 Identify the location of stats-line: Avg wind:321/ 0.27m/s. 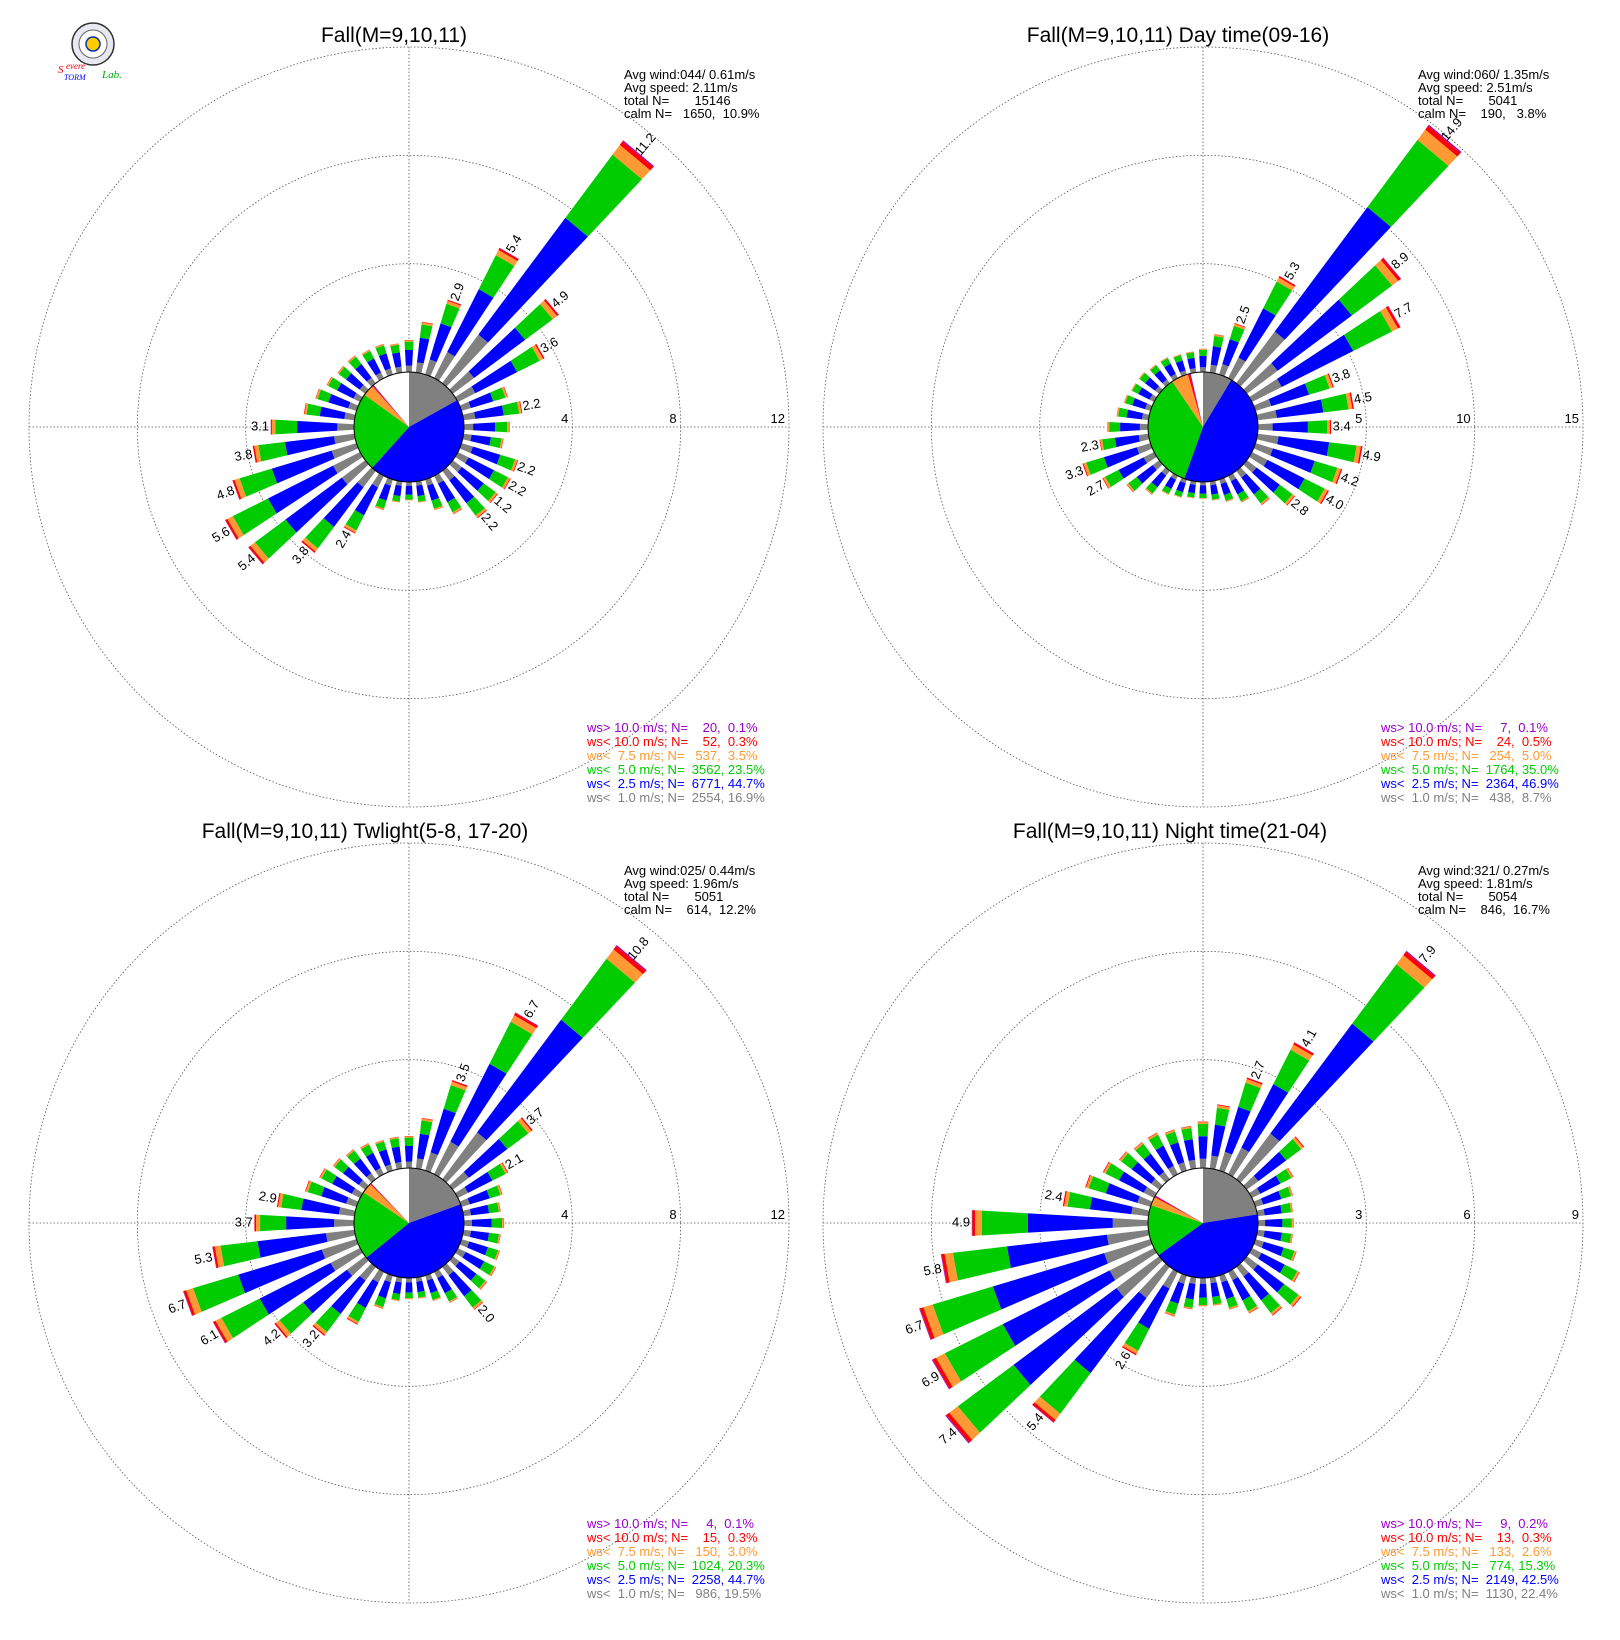
(1484, 870).